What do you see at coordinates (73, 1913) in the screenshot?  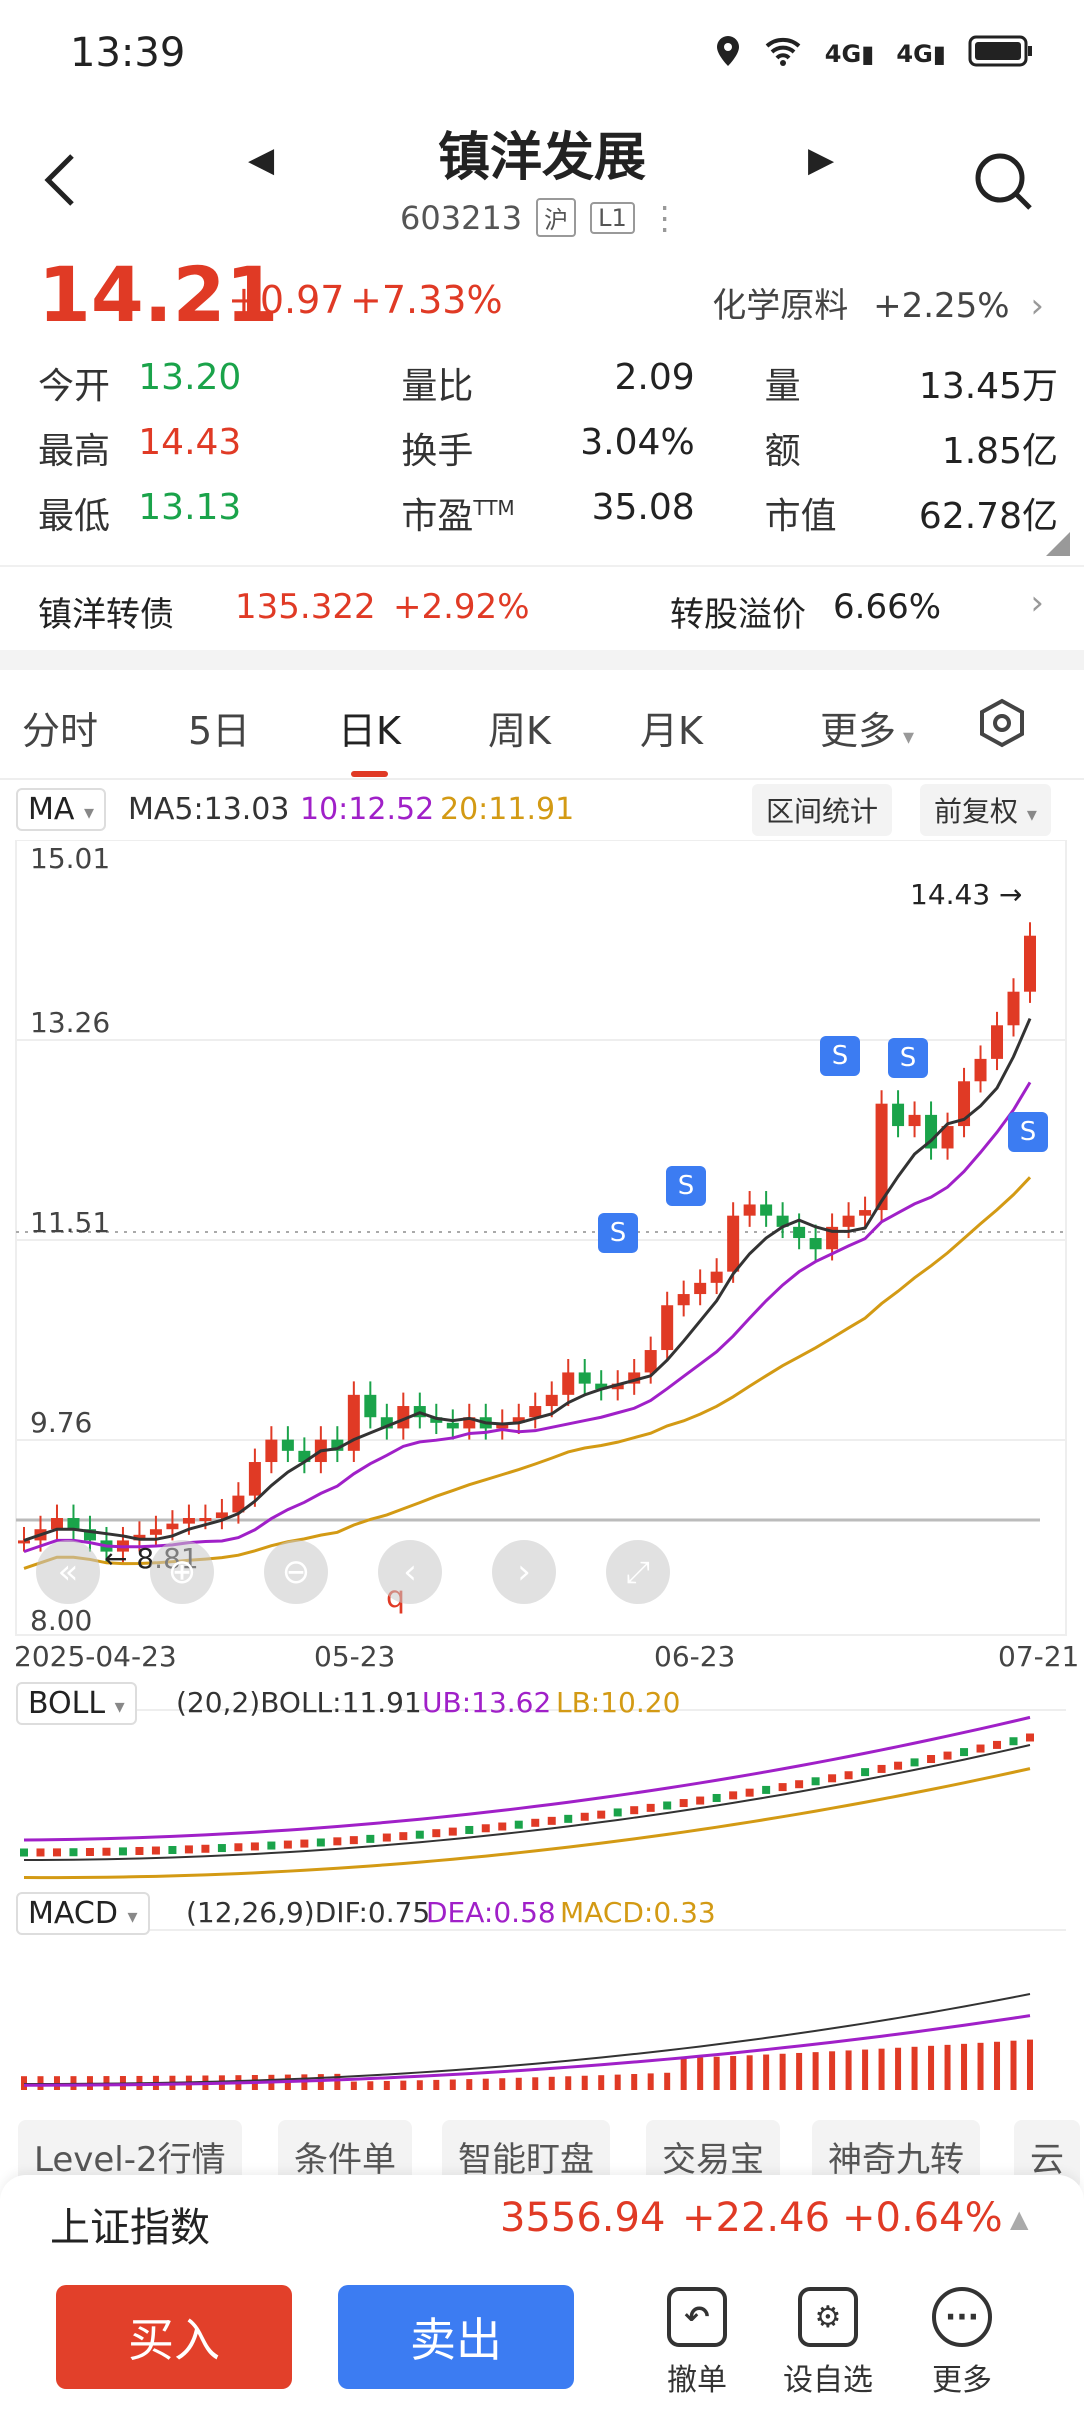 I see `macd-label: MACD` at bounding box center [73, 1913].